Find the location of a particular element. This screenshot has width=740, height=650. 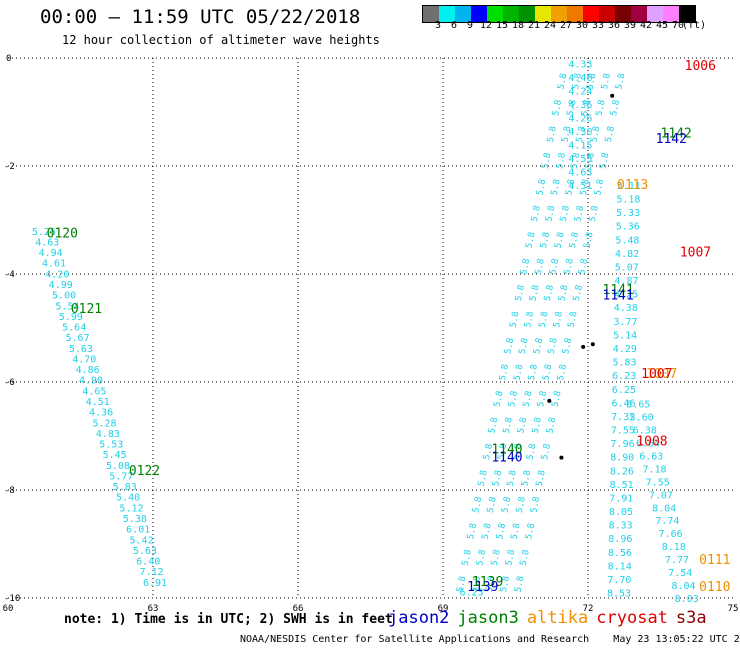

swh-value-label: 7.07 is located at coordinates (661, 495).